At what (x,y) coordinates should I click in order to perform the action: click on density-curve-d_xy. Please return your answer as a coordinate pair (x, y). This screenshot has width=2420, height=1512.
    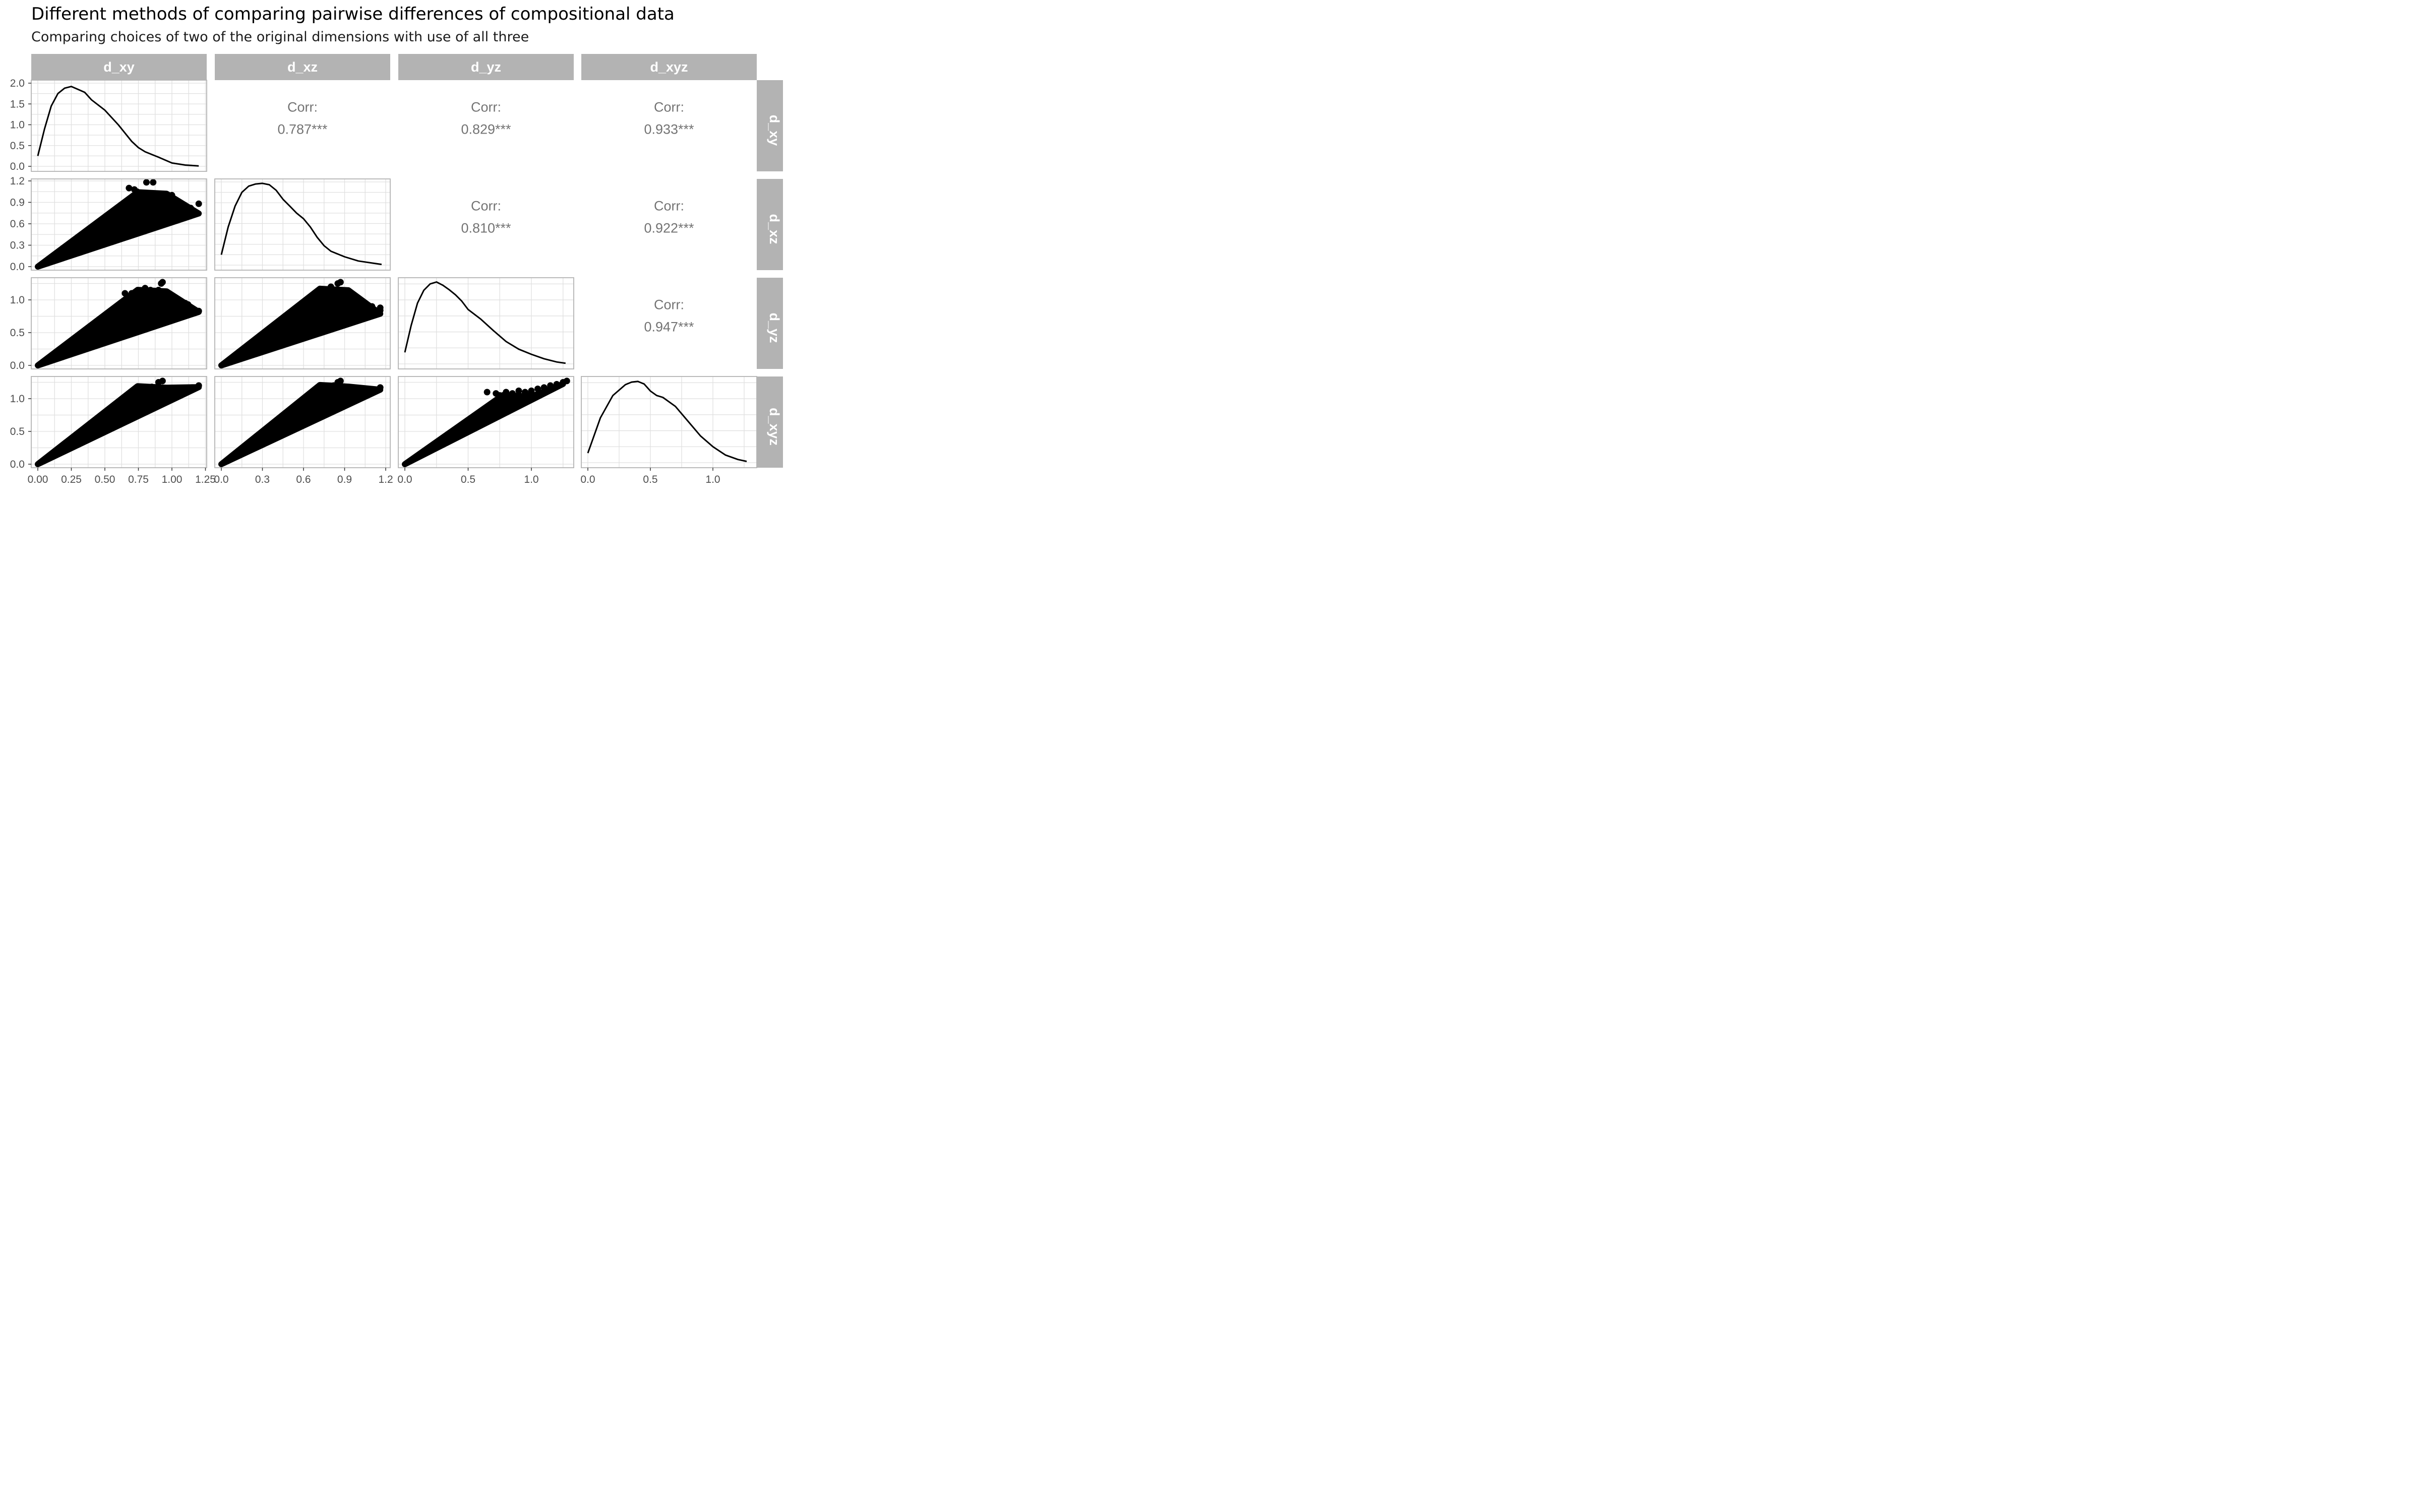
    Looking at the image, I should click on (118, 126).